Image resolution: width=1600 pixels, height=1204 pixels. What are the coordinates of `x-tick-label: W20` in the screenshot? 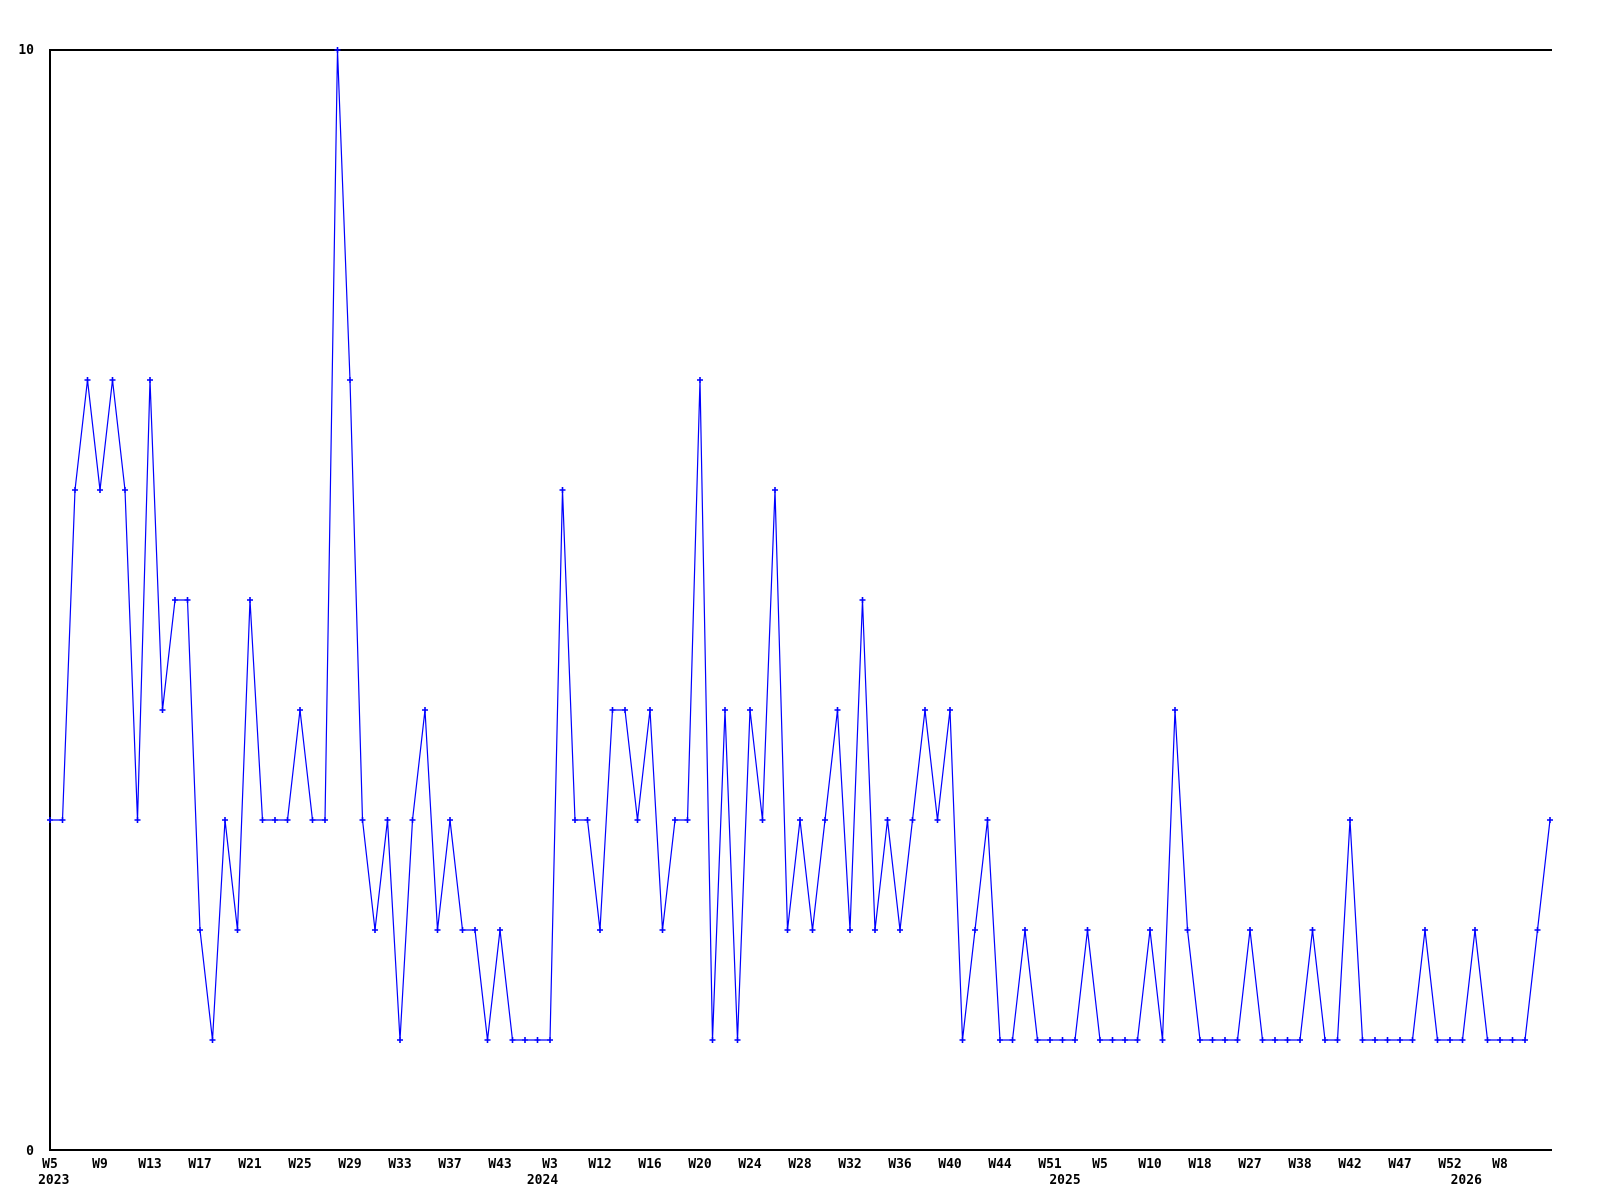 It's located at (700, 1164).